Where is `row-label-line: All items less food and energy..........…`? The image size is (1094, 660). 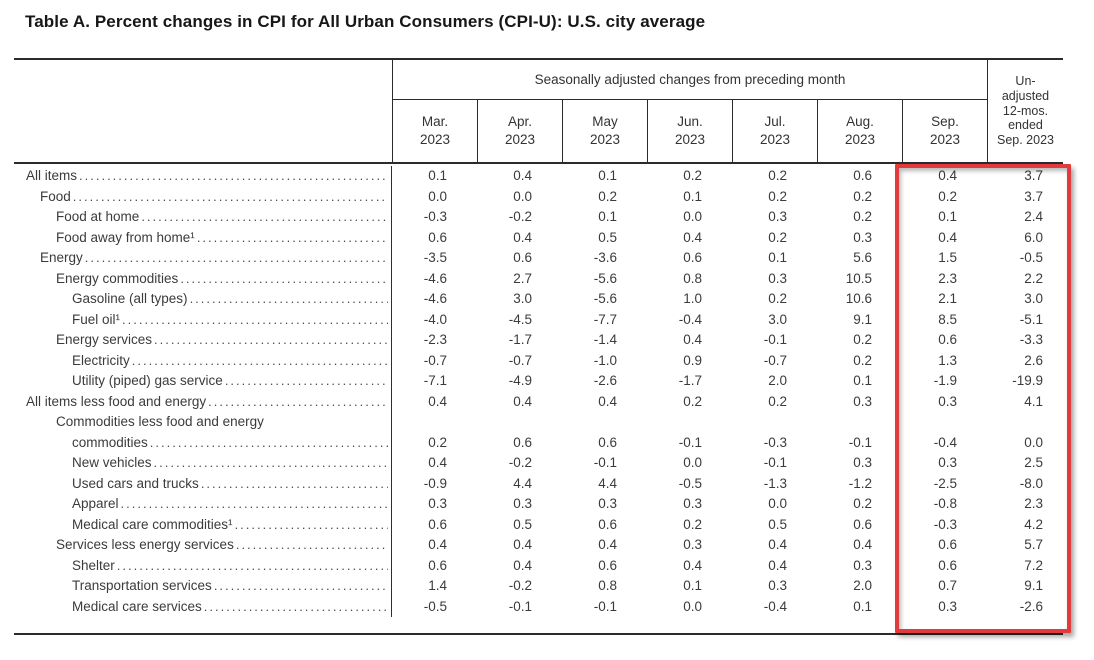
row-label-line: All items less food and energy..........… is located at coordinates (202, 402).